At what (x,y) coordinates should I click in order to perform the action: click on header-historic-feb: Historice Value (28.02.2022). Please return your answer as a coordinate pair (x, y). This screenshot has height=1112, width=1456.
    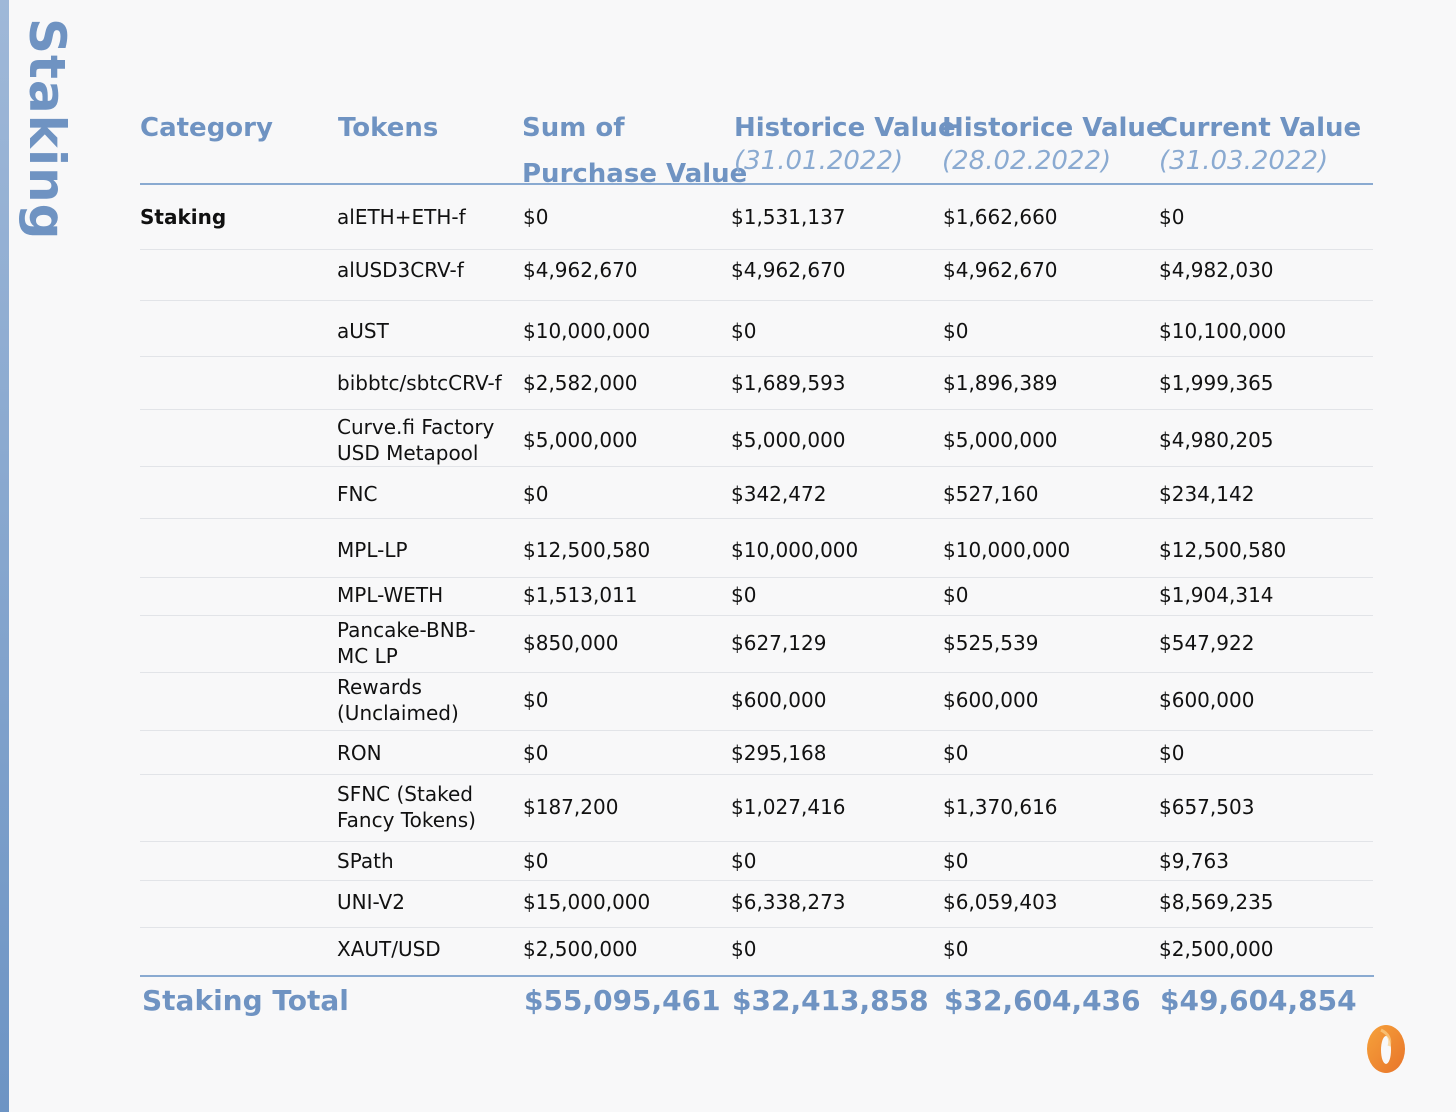
    Looking at the image, I should click on (1053, 145).